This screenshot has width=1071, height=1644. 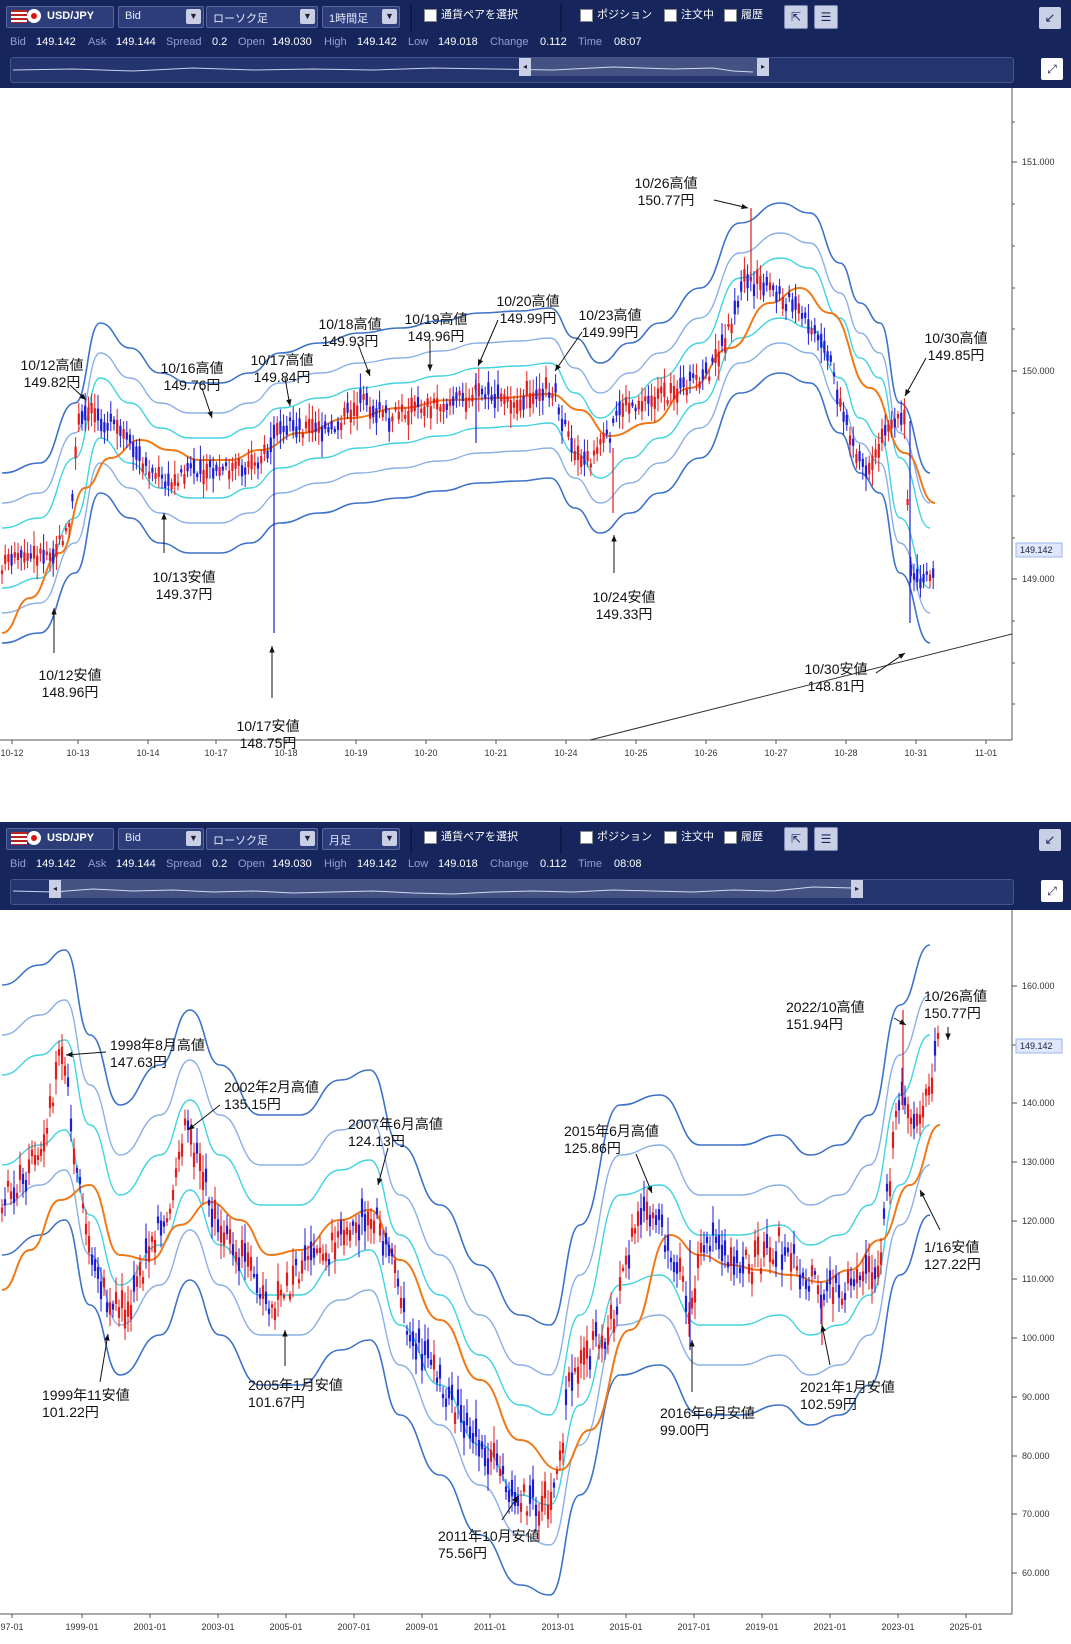 What do you see at coordinates (361, 839) in the screenshot?
I see `timeframe-select: 月足 ▼` at bounding box center [361, 839].